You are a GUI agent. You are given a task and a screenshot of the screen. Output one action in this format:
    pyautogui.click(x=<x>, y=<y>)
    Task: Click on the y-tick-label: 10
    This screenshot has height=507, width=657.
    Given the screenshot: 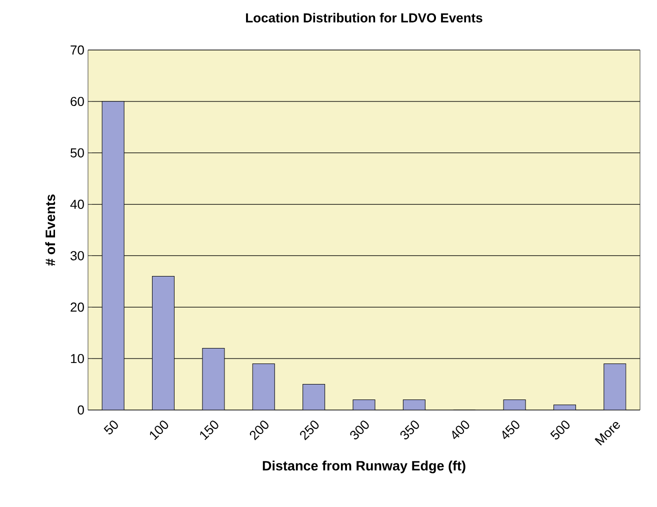 What is the action you would take?
    pyautogui.click(x=77, y=359)
    